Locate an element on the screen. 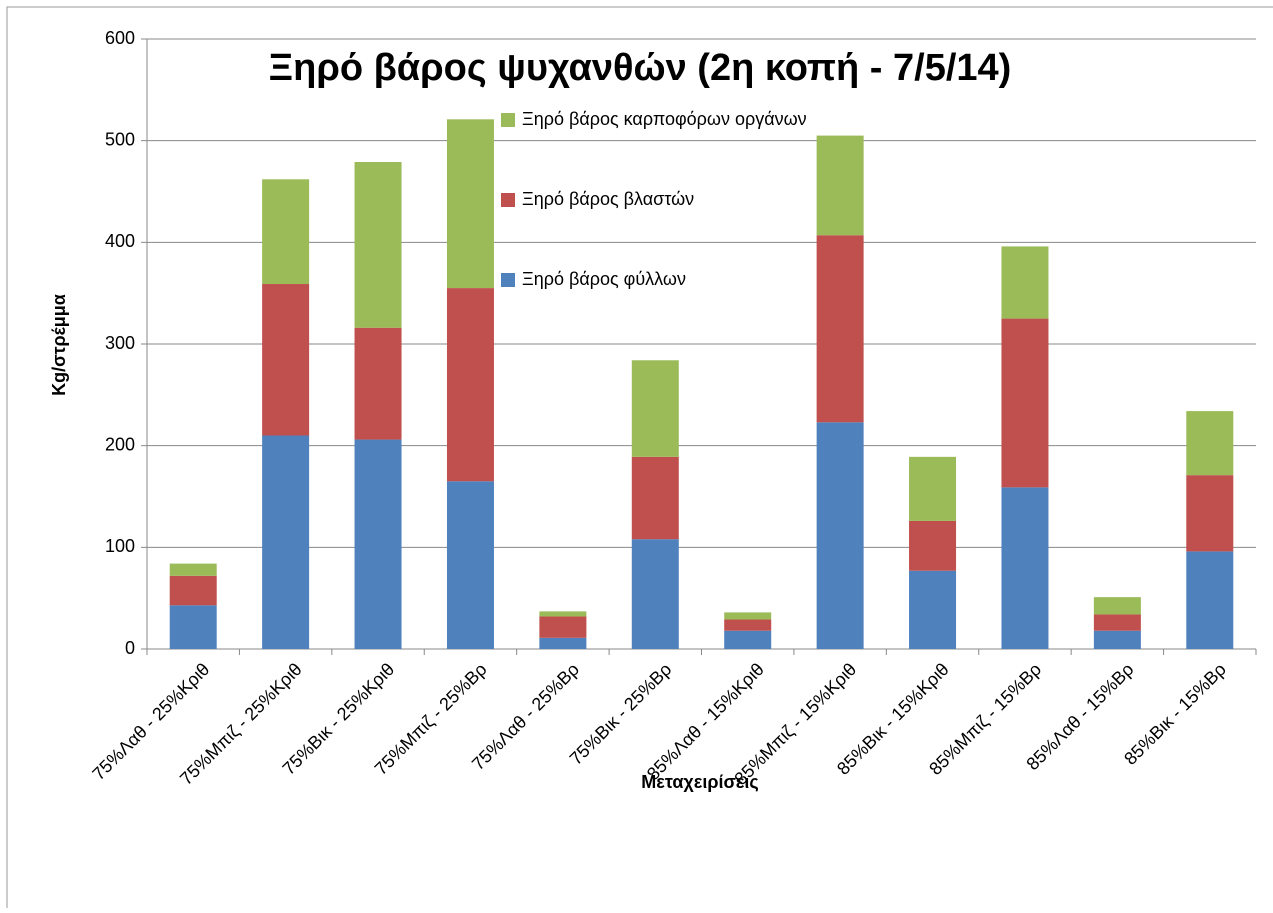 Image resolution: width=1273 pixels, height=913 pixels. y-tick-label: 500 is located at coordinates (120, 139).